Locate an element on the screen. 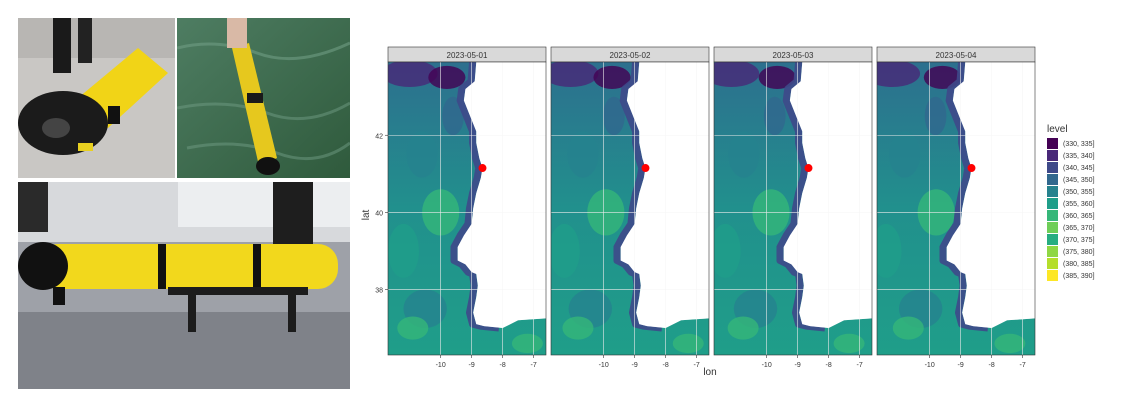  facet-panel: 2023-05-02 -10 -9 -8 -7 is located at coordinates (630, 207).